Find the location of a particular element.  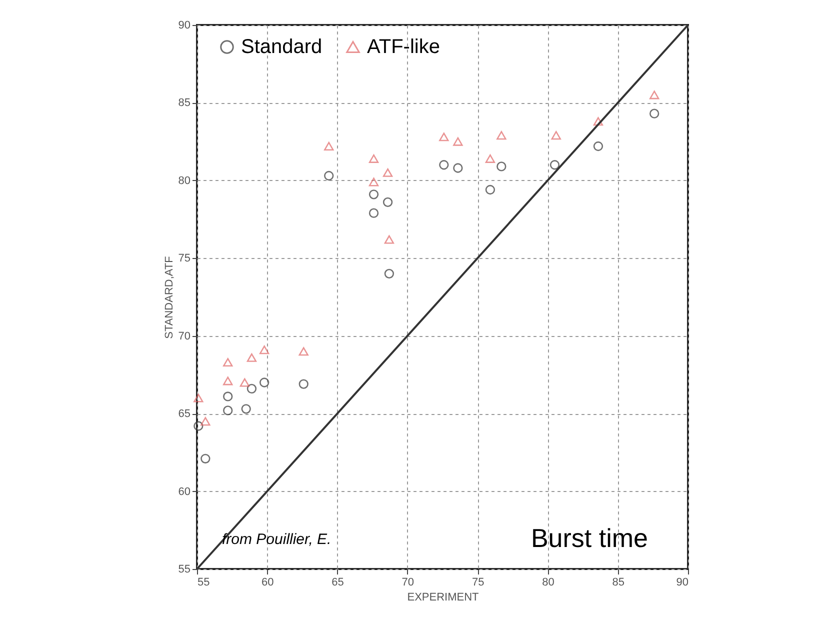

y-tick-label: 65 is located at coordinates (184, 414).